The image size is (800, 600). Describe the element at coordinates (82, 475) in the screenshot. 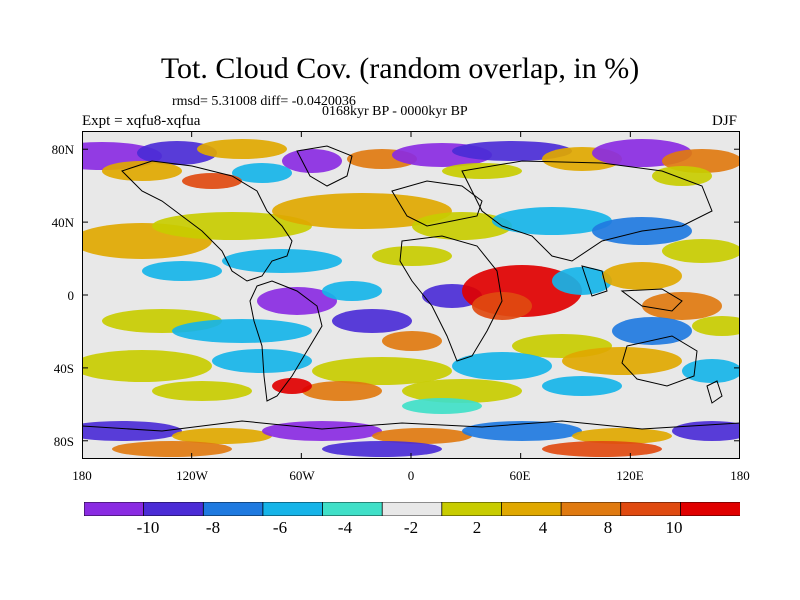

I see `lon-label-180w: 180` at that location.